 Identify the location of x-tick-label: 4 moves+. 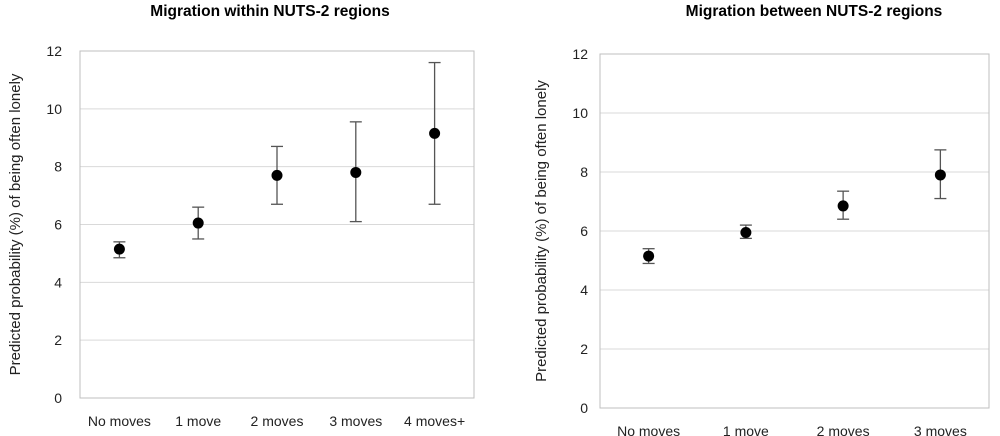
(434, 421).